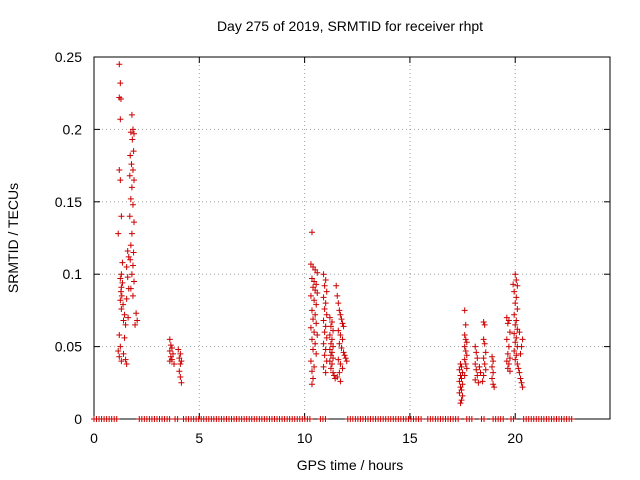 This screenshot has width=640, height=480. I want to click on x-tick-label: 15, so click(410, 438).